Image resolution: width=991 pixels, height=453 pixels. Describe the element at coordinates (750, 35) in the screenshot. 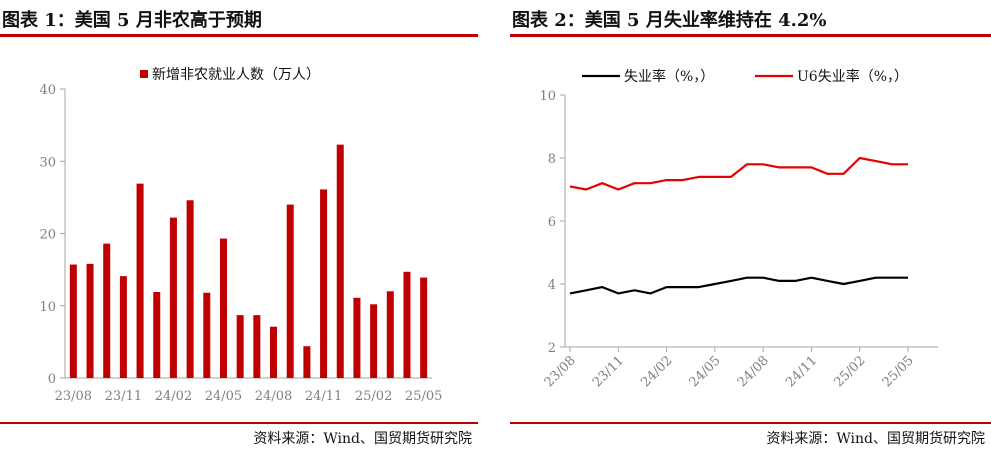

I see `right-title-rule` at that location.